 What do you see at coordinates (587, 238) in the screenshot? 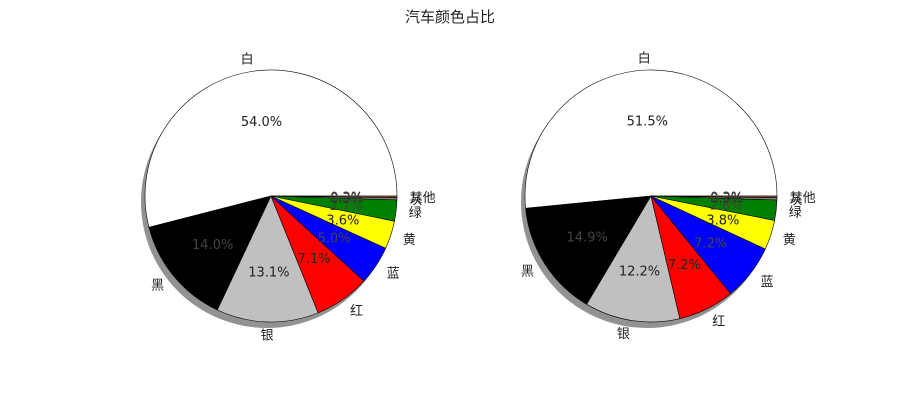
I see `pct-label-黑: 14.9%` at bounding box center [587, 238].